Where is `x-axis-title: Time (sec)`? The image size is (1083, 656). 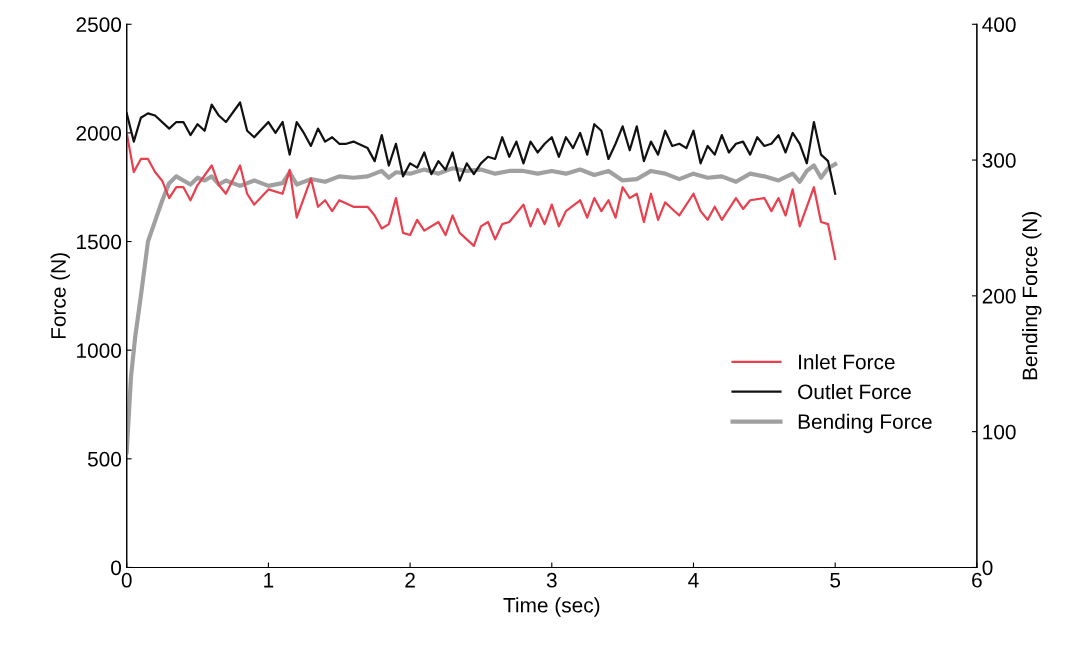 x-axis-title: Time (sec) is located at coordinates (551, 607).